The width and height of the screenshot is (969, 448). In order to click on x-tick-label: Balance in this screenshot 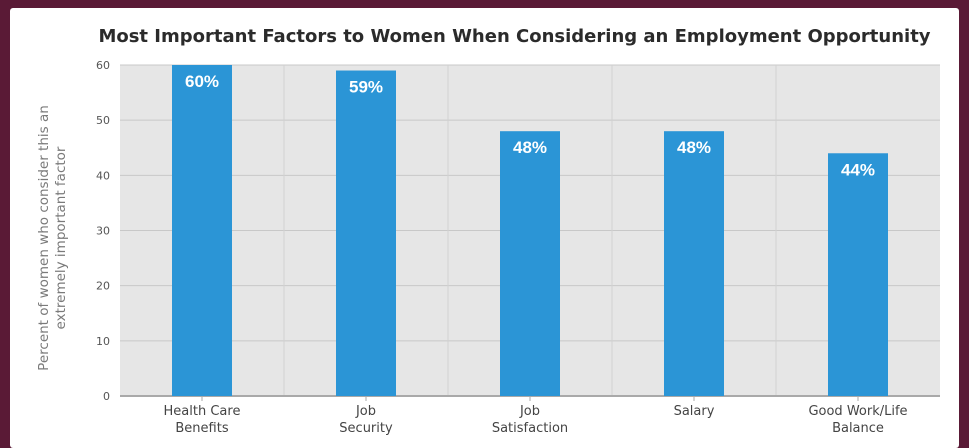, I will do `click(858, 428)`.